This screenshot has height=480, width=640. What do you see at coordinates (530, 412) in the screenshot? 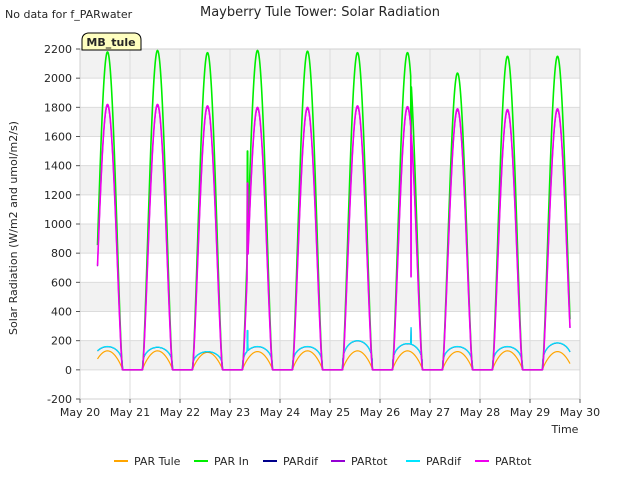
I see `x-tick-label: May 29` at bounding box center [530, 412].